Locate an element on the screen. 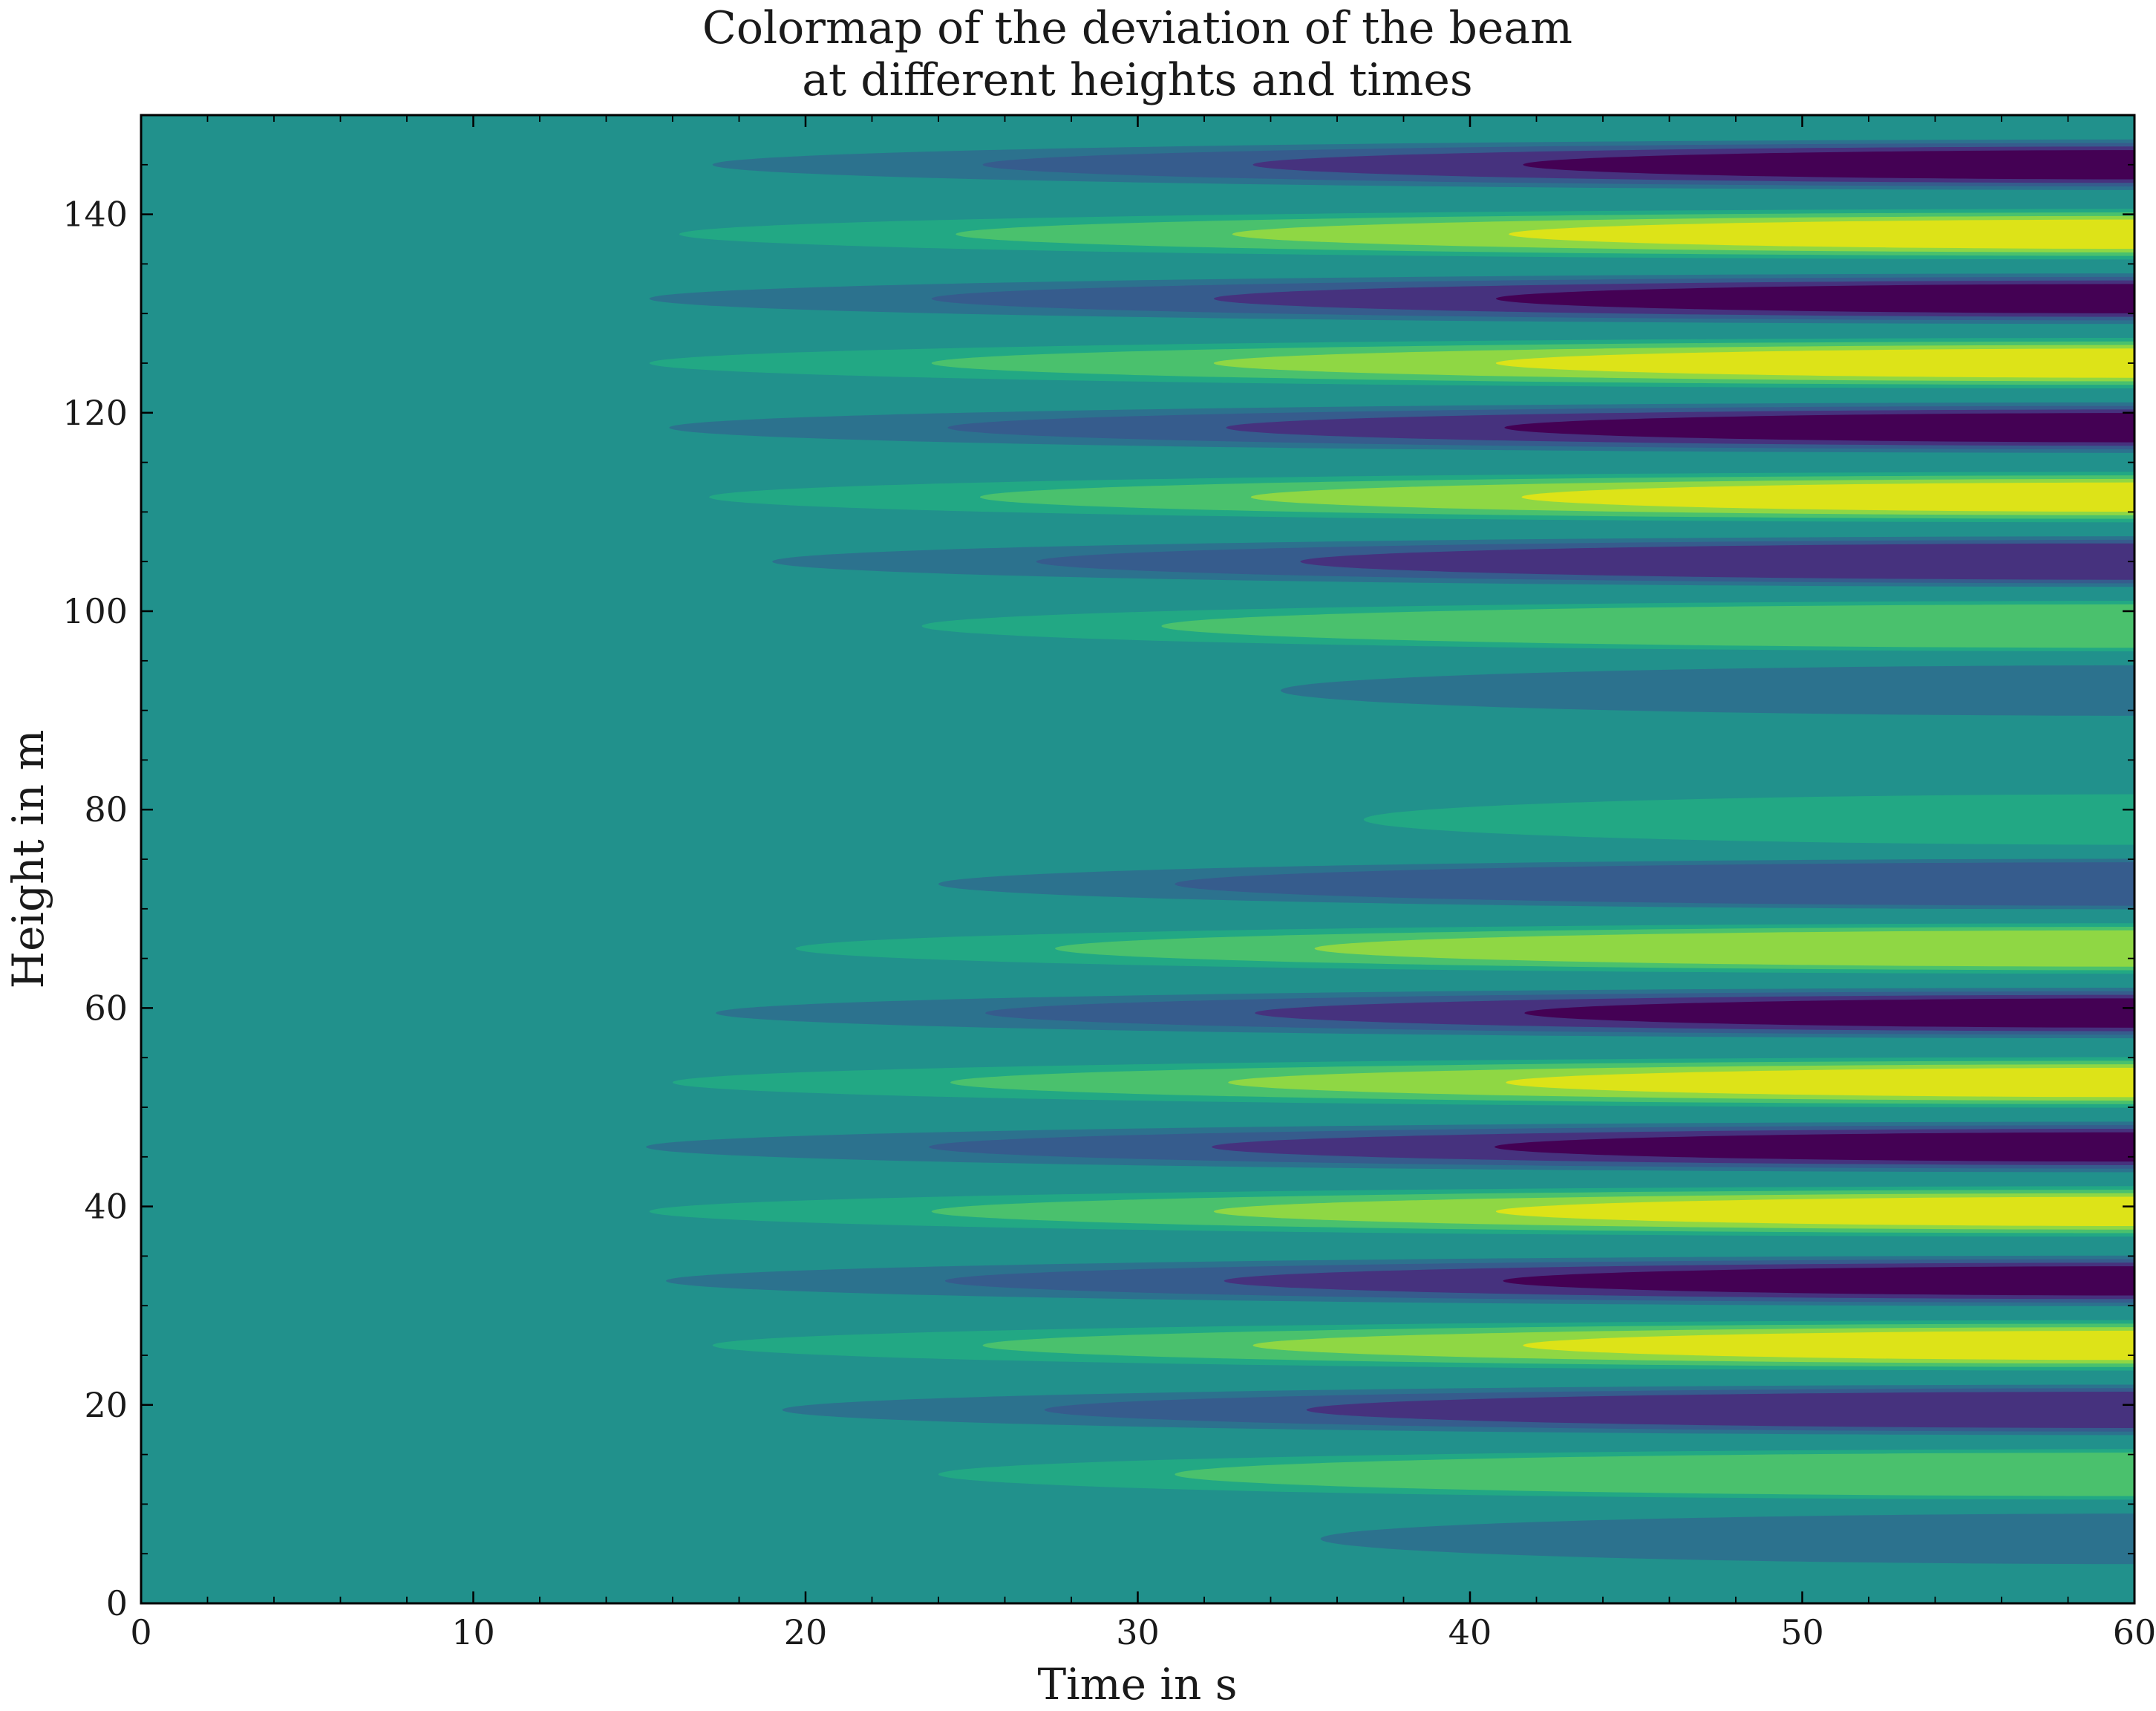 Image resolution: width=2156 pixels, height=1711 pixels. y-tick-label: 120 is located at coordinates (95, 413).